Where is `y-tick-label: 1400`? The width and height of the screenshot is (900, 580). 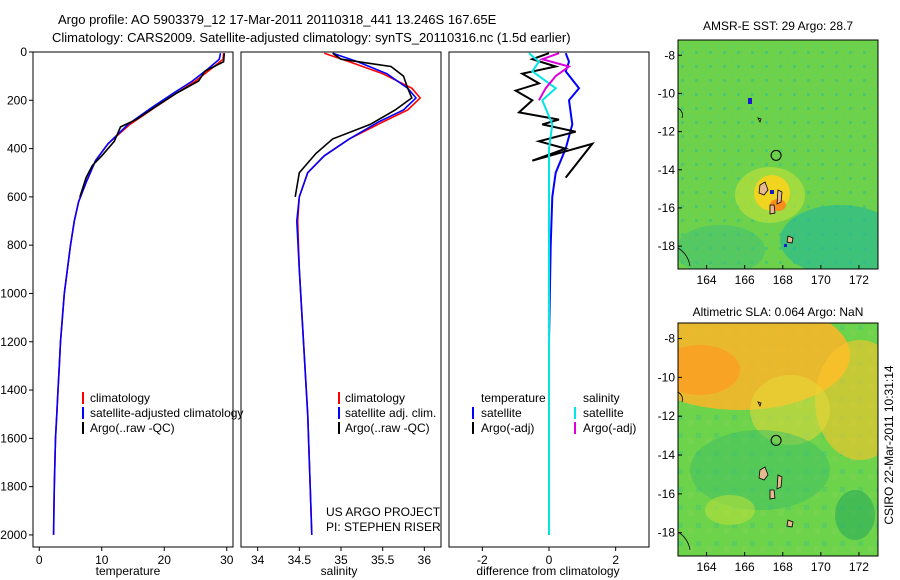
y-tick-label: 1400 is located at coordinates (13, 390).